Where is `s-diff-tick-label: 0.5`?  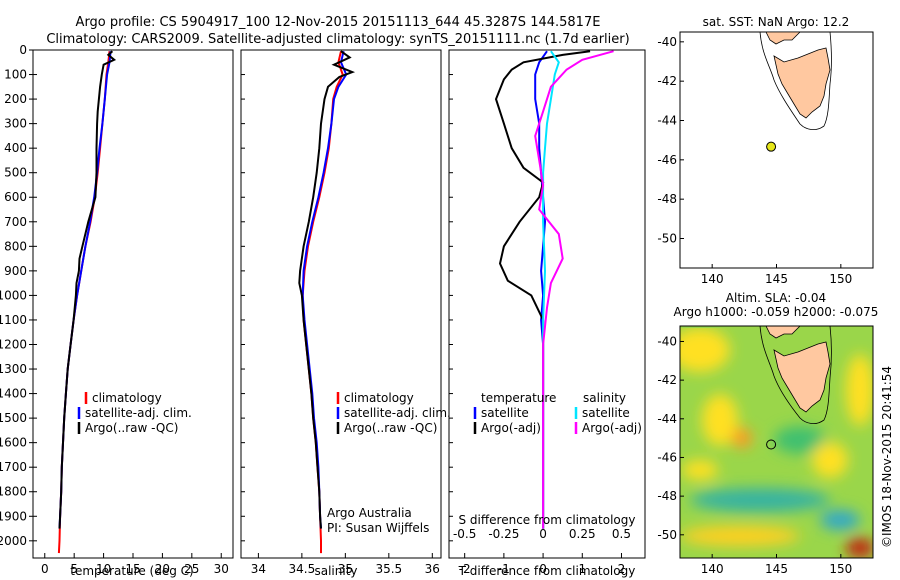
s-diff-tick-label: 0.5 is located at coordinates (621, 534).